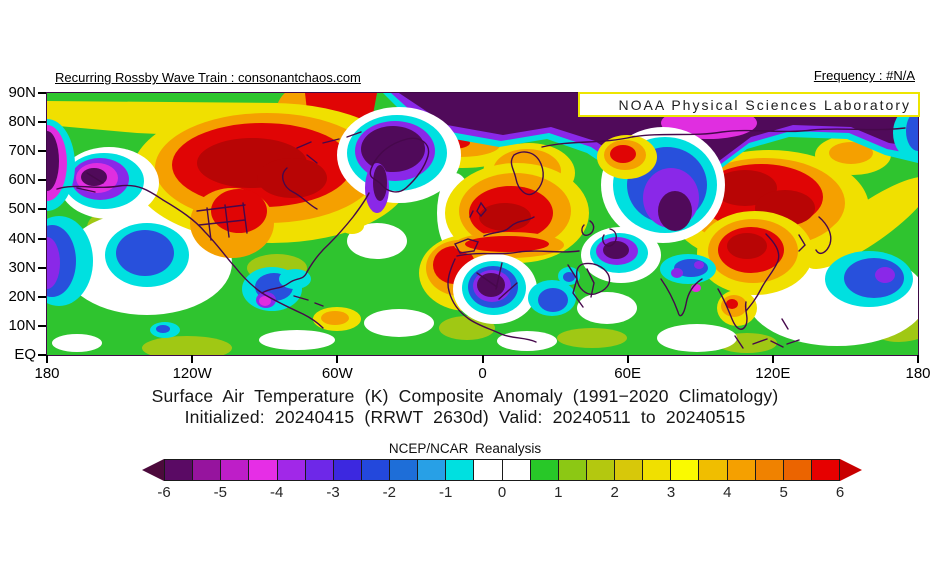 The width and height of the screenshot is (930, 580). What do you see at coordinates (192, 373) in the screenshot?
I see `lon-tick-label: 120W` at bounding box center [192, 373].